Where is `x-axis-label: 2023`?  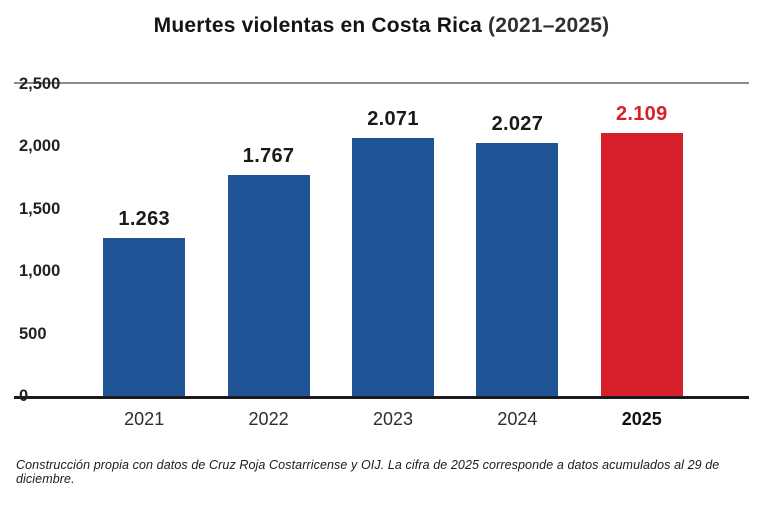 x-axis-label: 2023 is located at coordinates (392, 419).